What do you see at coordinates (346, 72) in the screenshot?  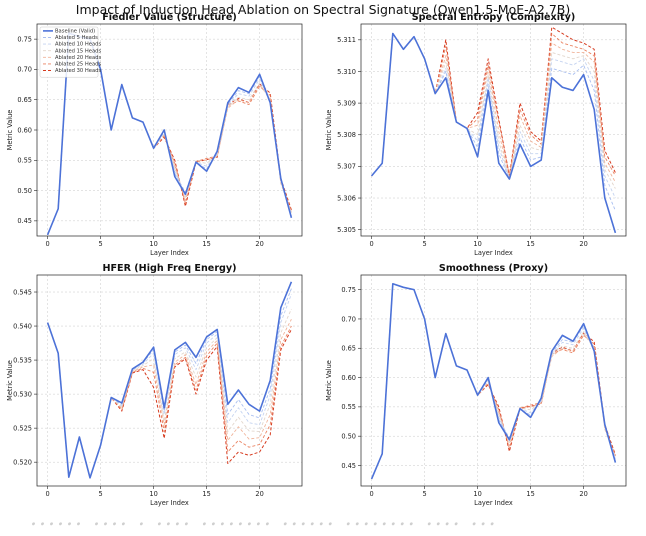 I see `y-tick-label: 5.310` at bounding box center [346, 72].